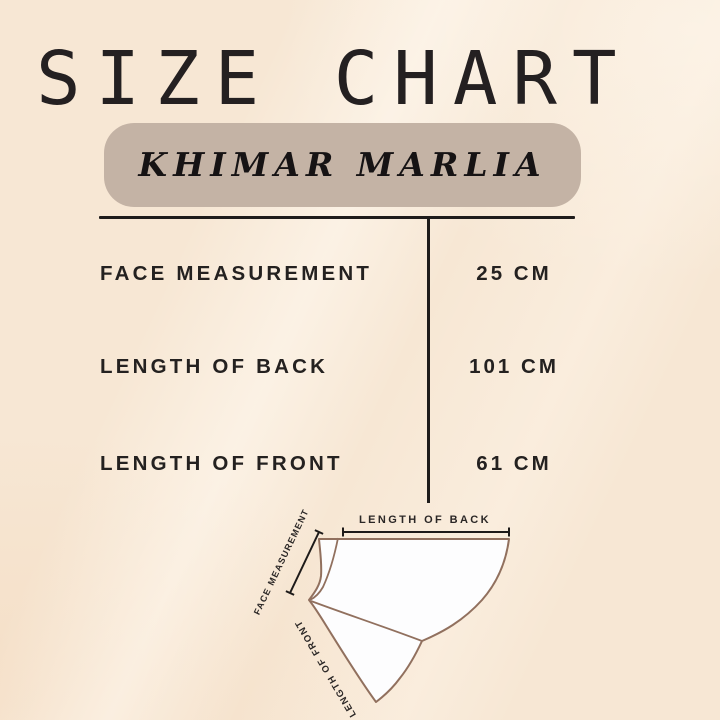  I want to click on back-measurement-label: LENGTH OF BACK, so click(425, 520).